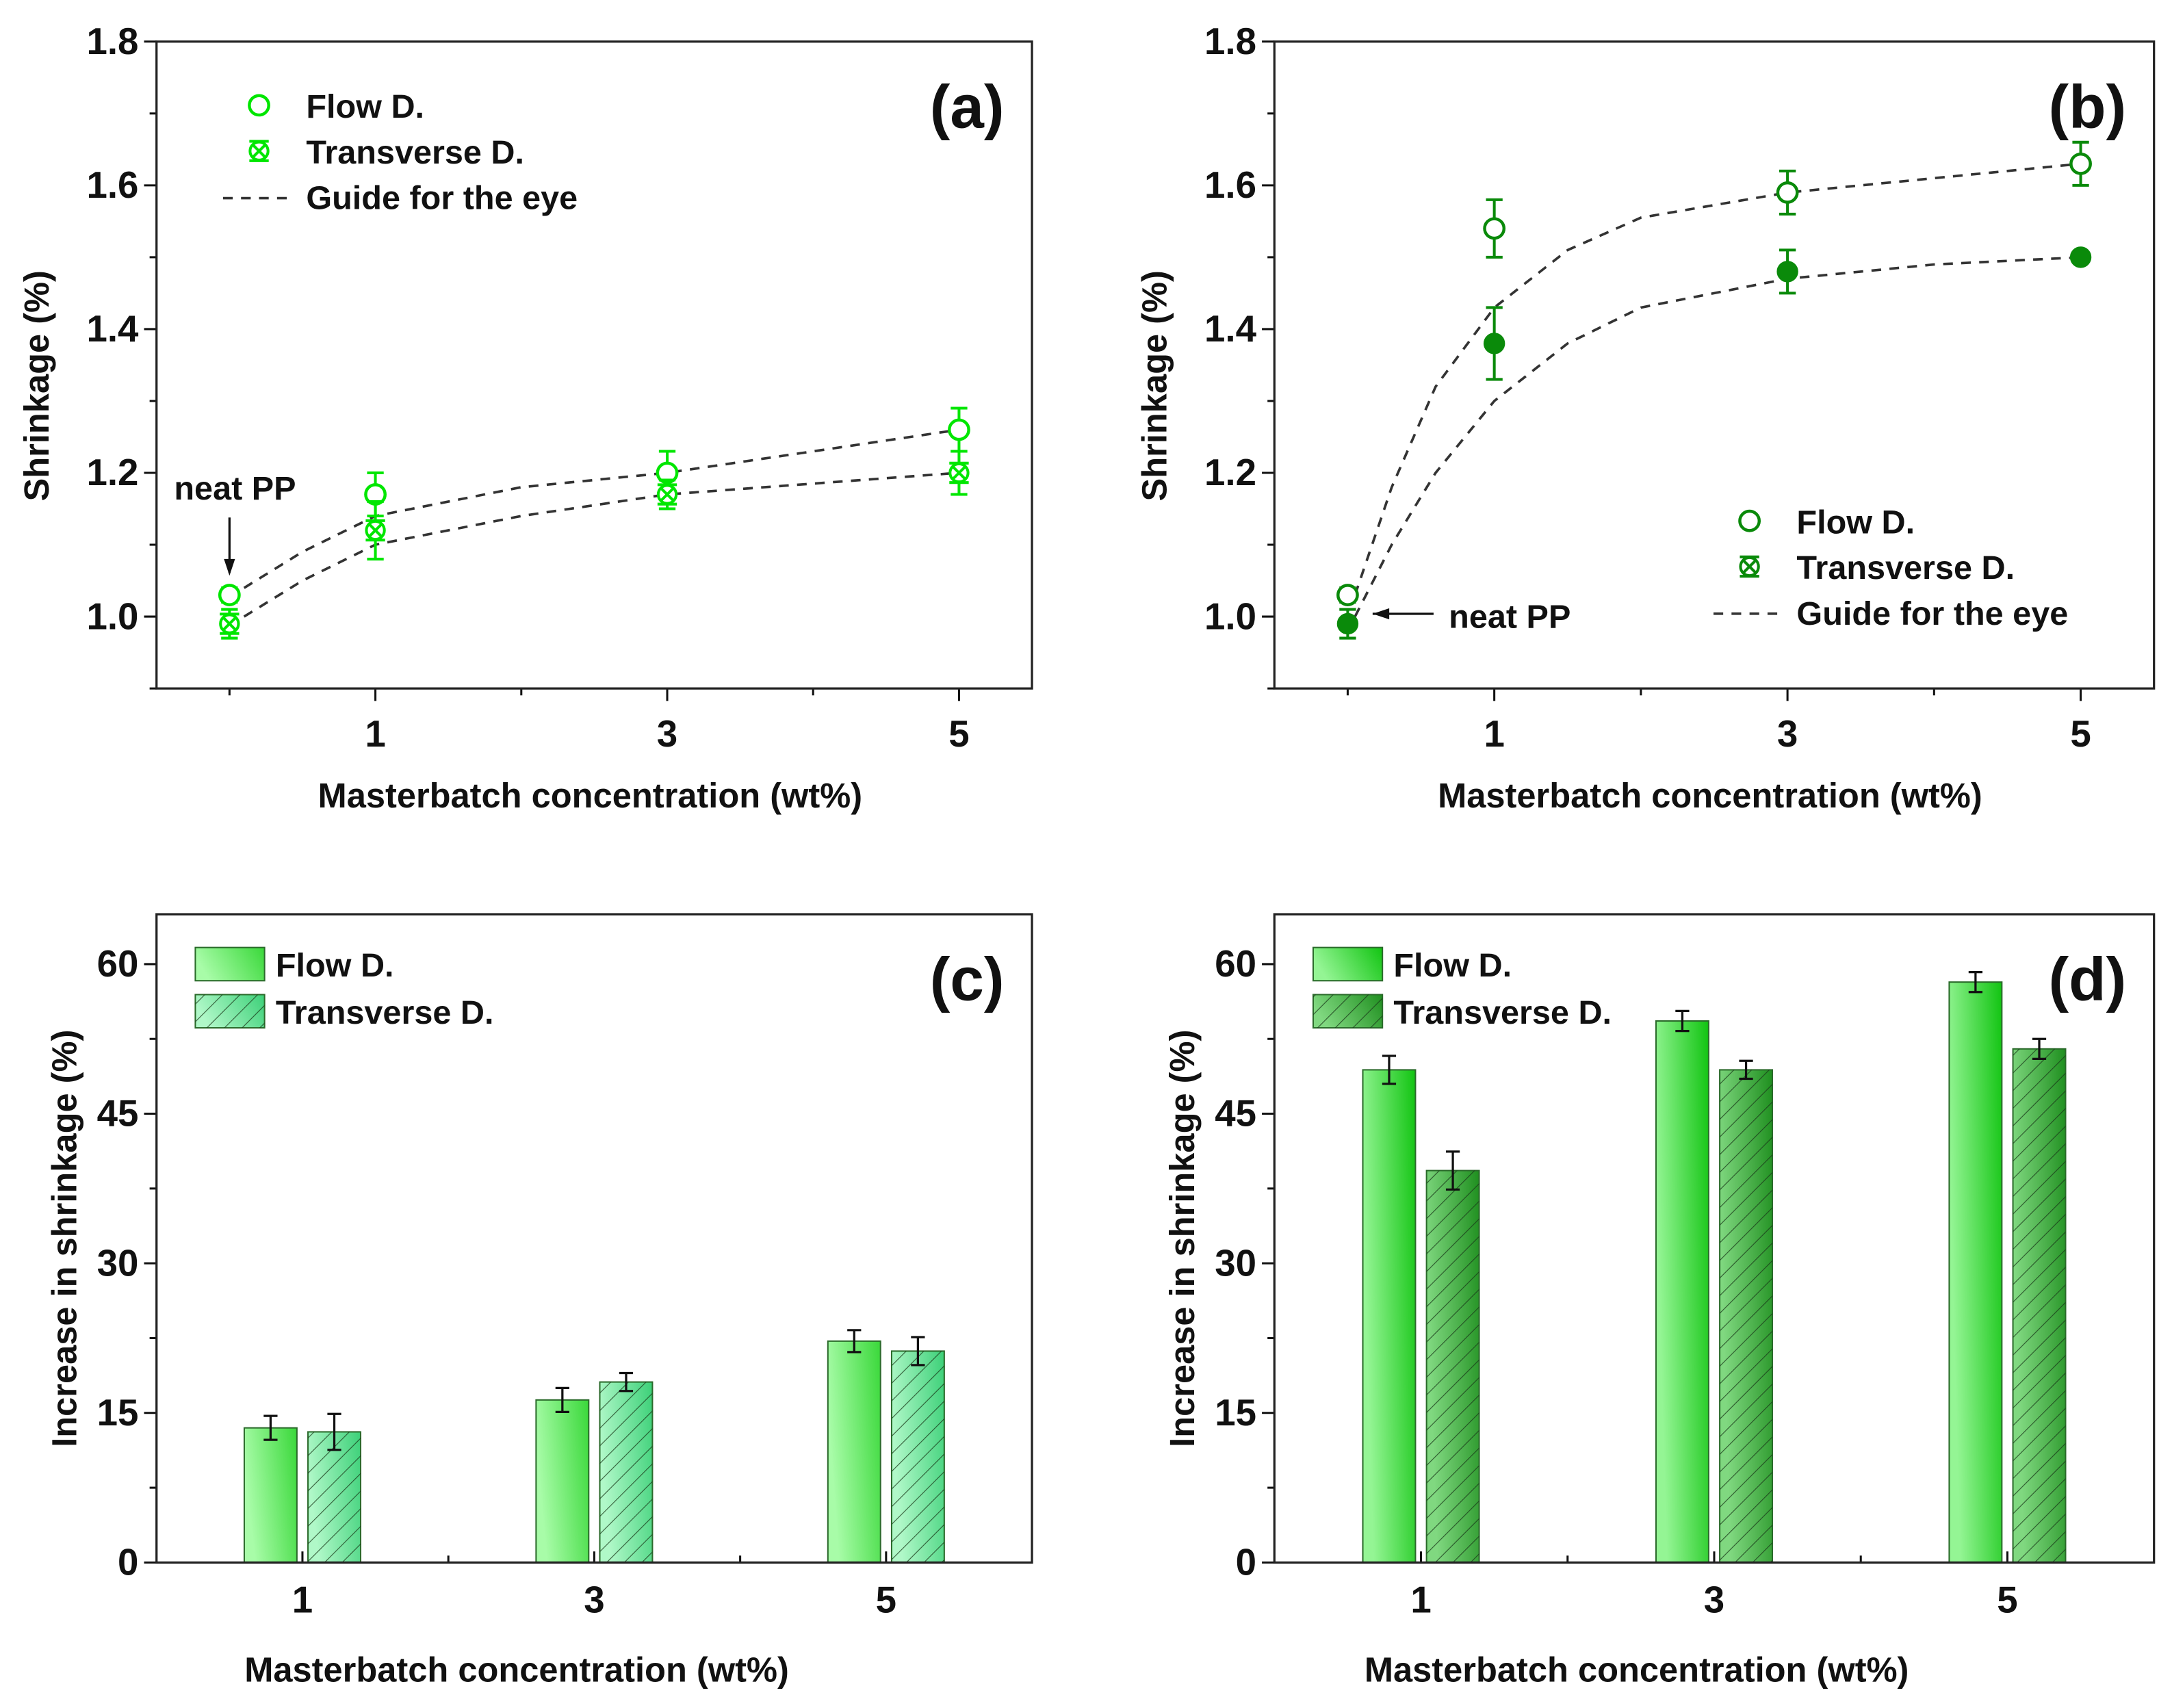 The height and width of the screenshot is (1708, 2172). What do you see at coordinates (1230, 472) in the screenshot?
I see `y-tick-label: 1.2` at bounding box center [1230, 472].